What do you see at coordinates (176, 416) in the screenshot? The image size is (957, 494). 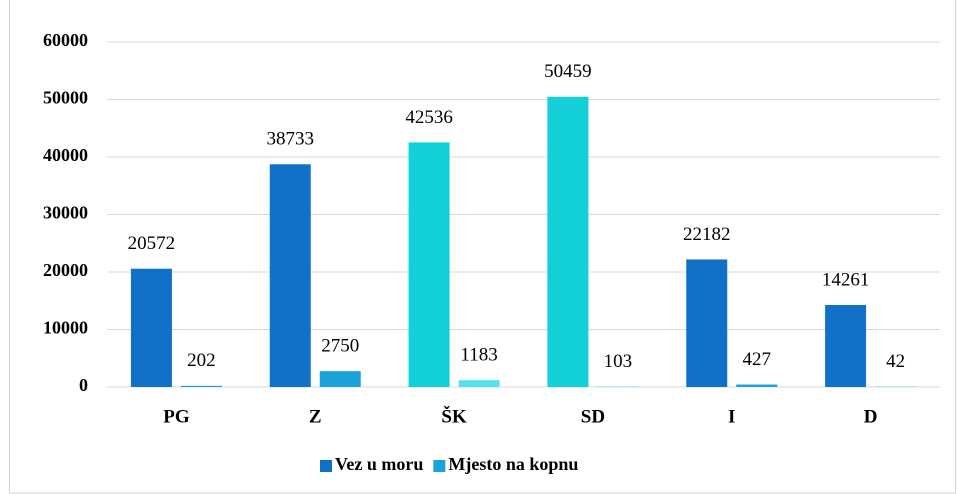 I see `x-tick-label: PG` at bounding box center [176, 416].